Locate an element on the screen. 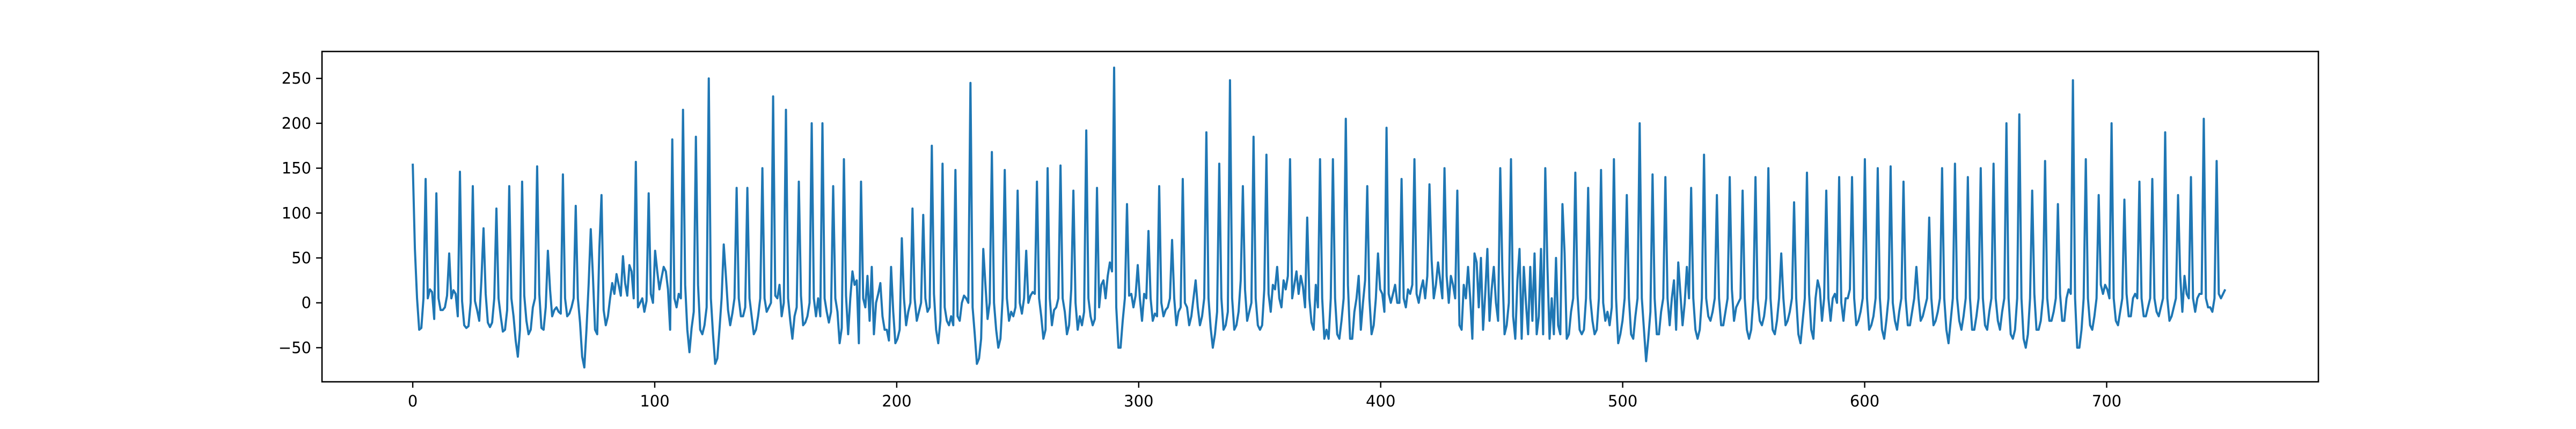  y-tick-label: 100 is located at coordinates (296, 213).